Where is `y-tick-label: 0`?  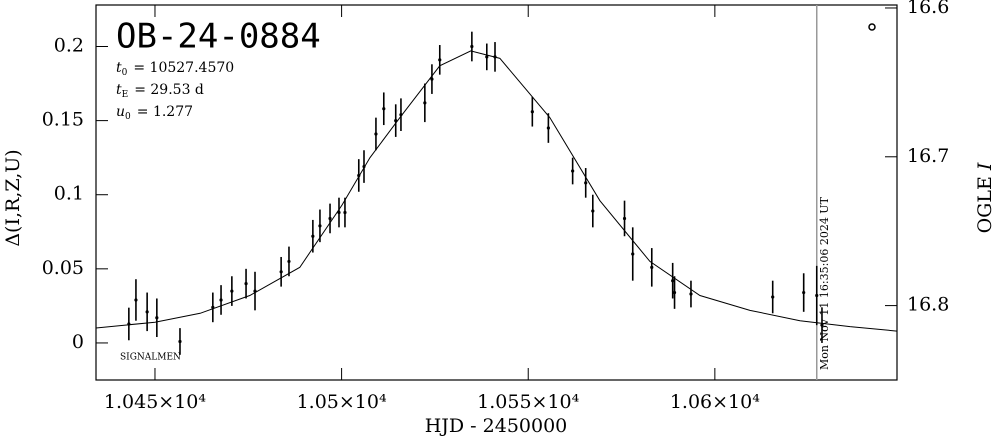
y-tick-label: 0 is located at coordinates (78, 342).